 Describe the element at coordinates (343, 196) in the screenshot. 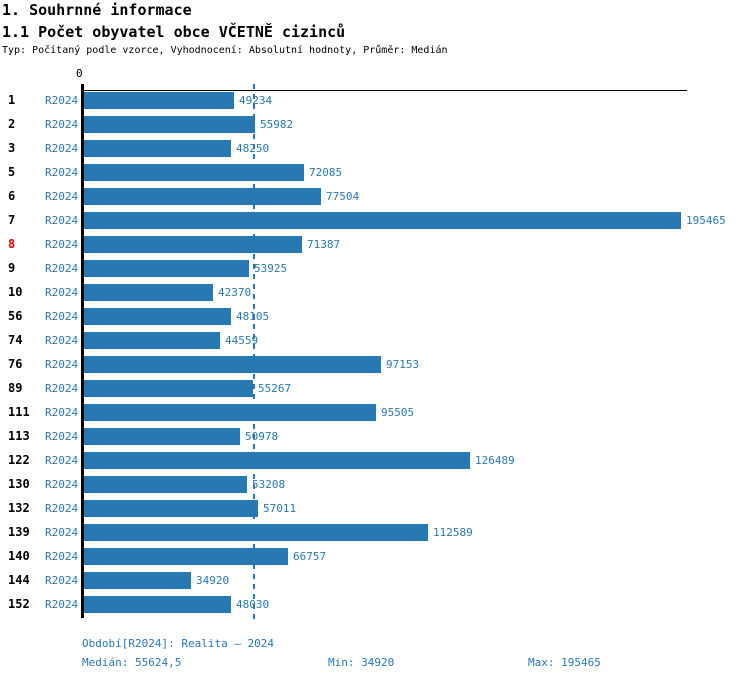

I see `bar-value-label: 77504` at that location.